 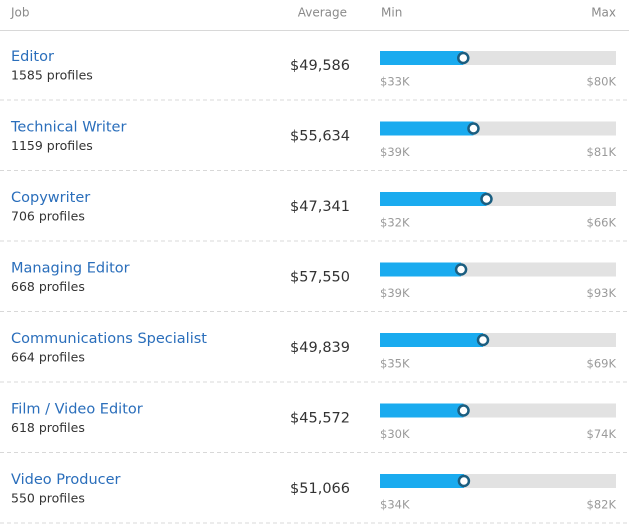 I want to click on max-label: $93K, so click(x=602, y=293).